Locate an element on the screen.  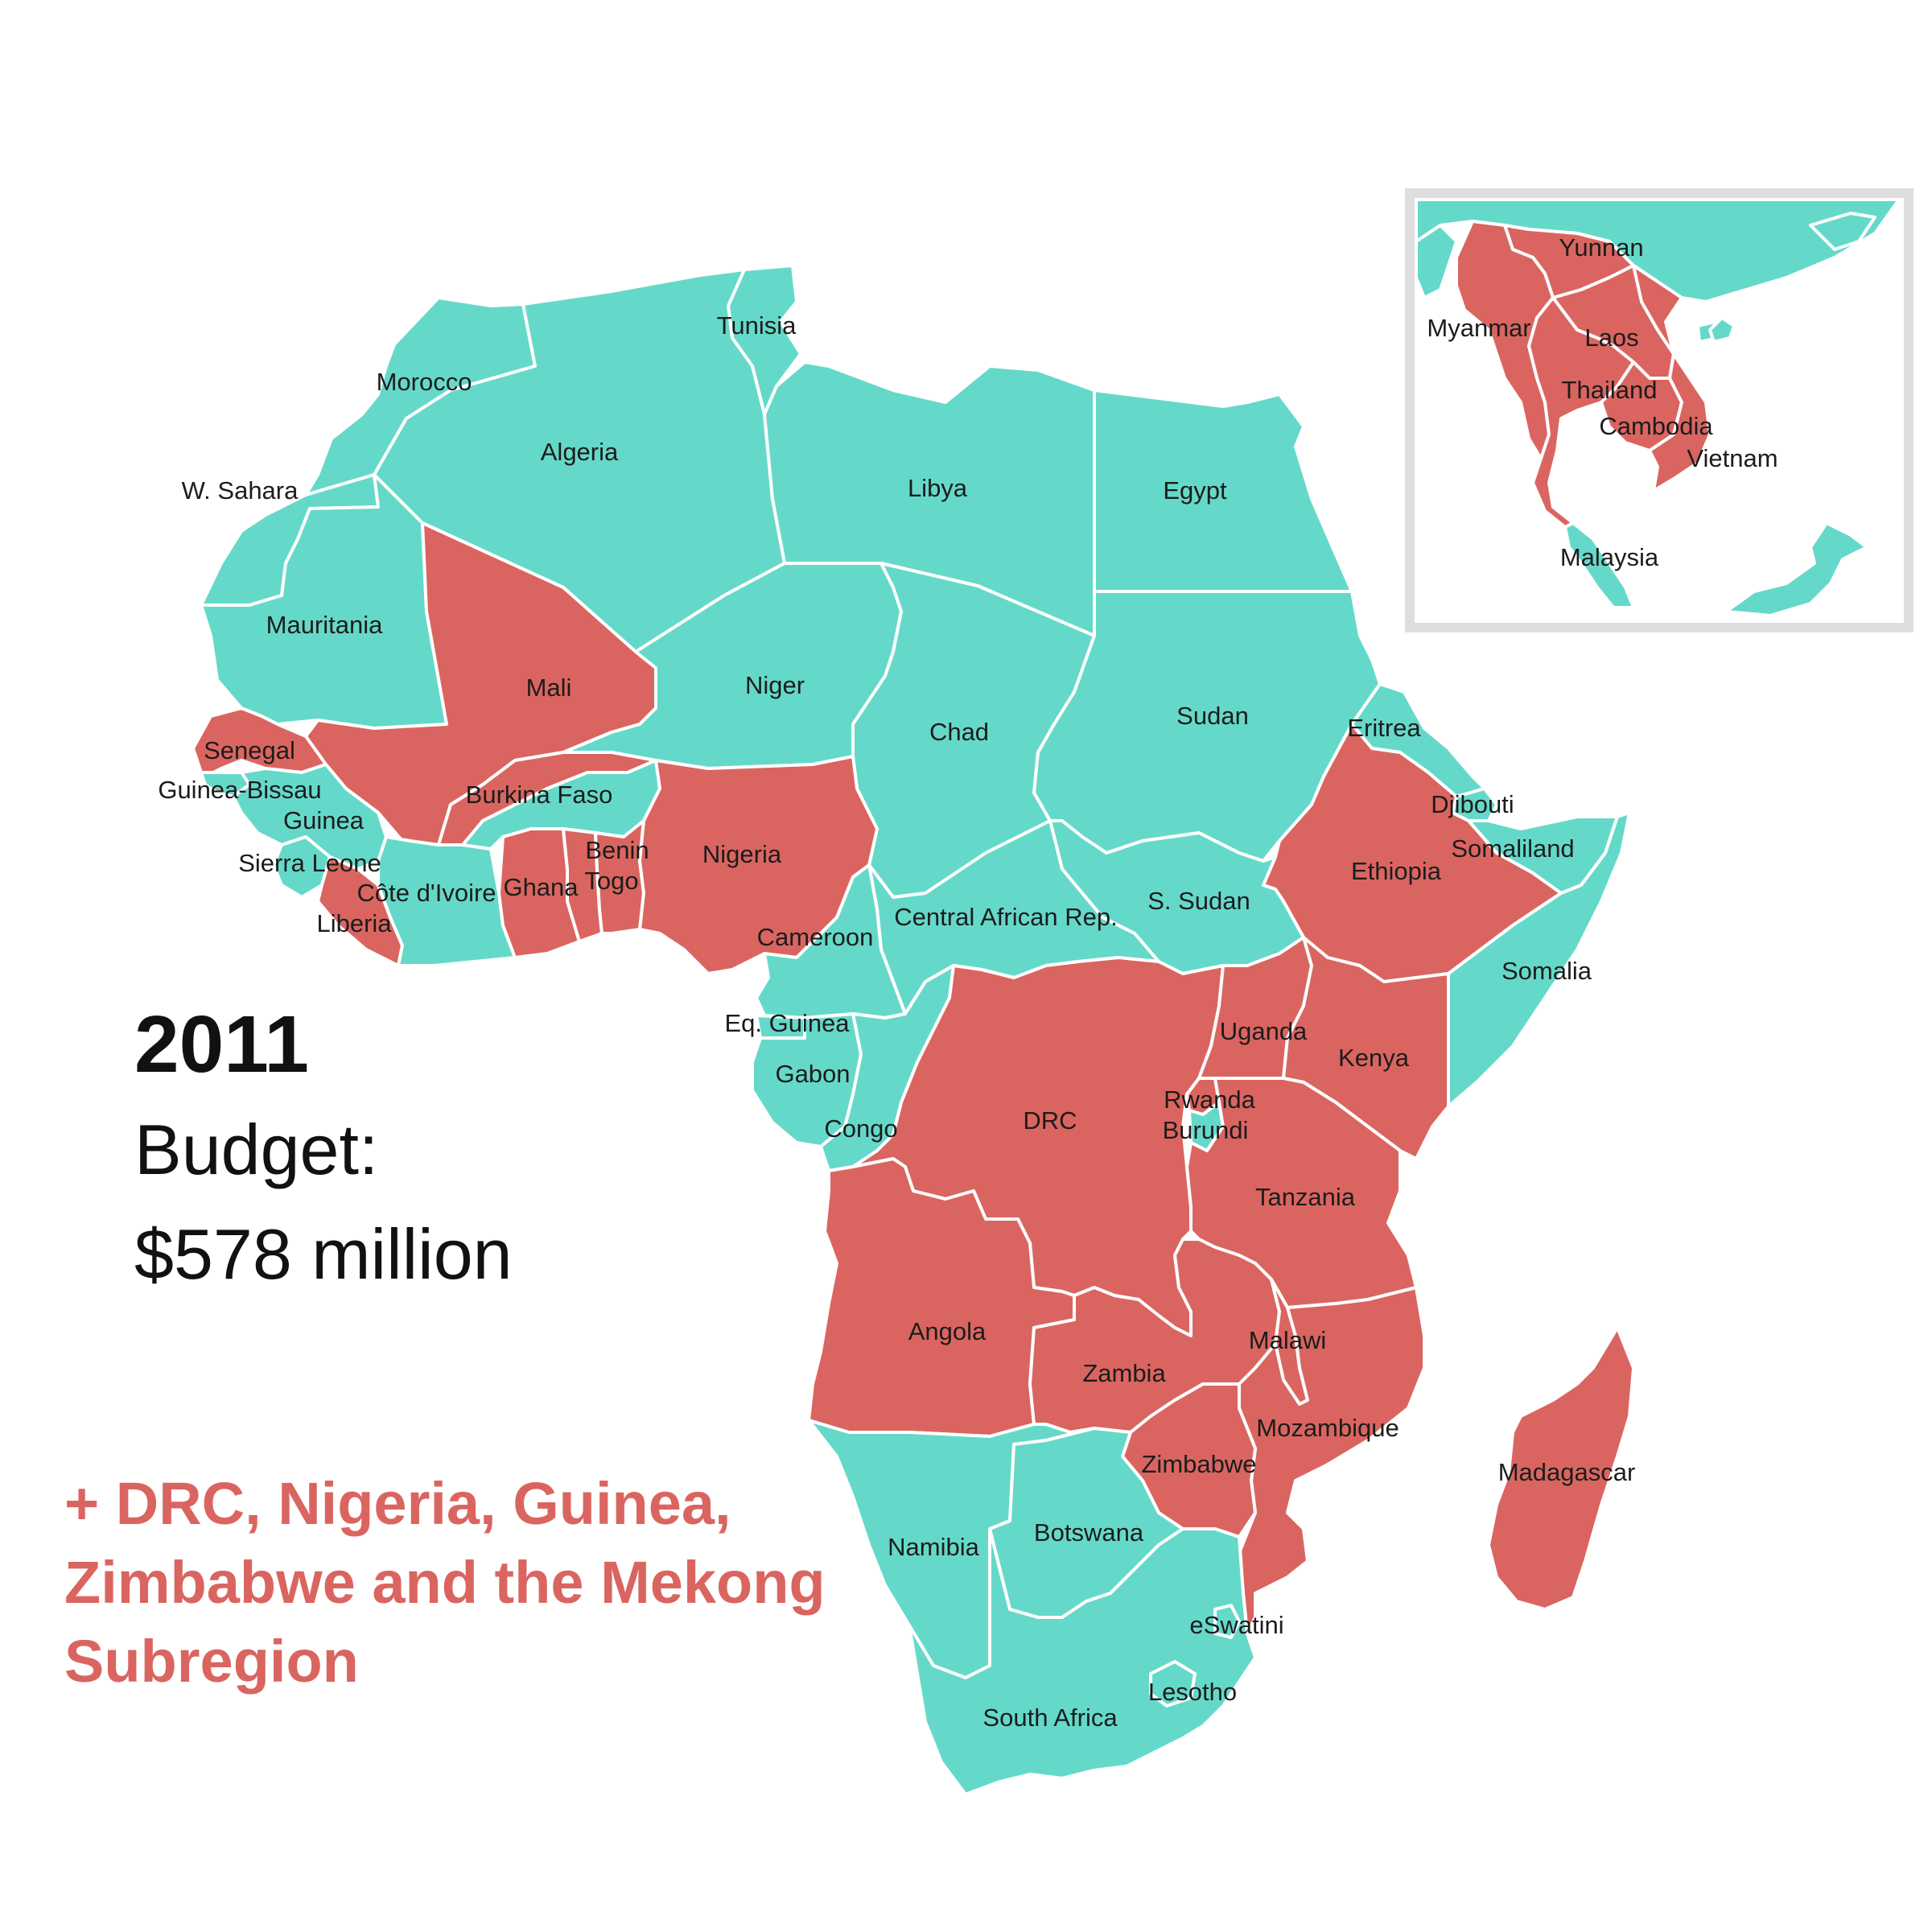
label-libya: Libya is located at coordinates (938, 488).